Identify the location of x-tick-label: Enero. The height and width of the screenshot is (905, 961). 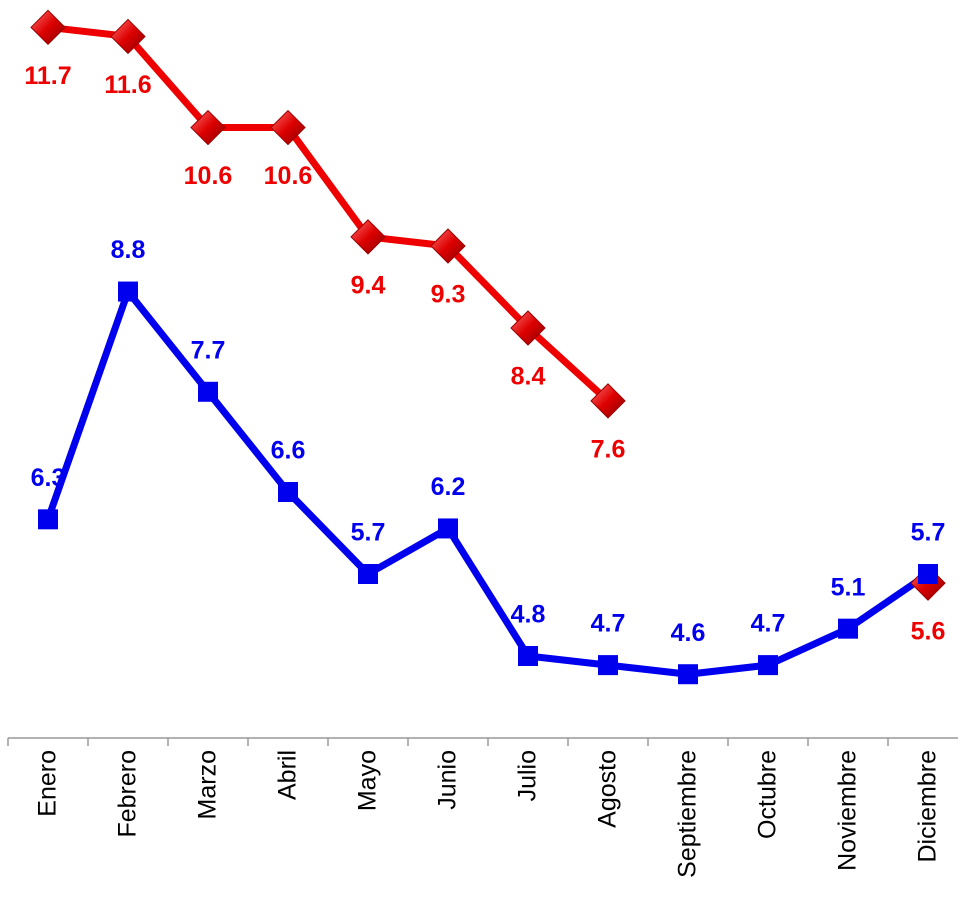
(48, 783).